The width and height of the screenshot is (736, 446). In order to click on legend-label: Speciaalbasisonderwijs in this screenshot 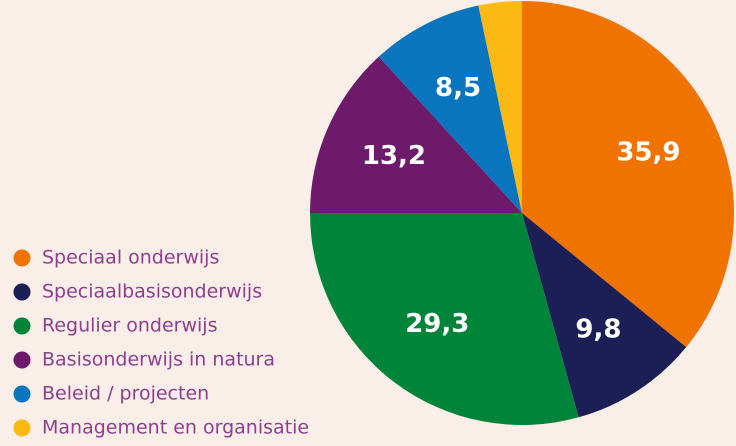, I will do `click(152, 292)`.